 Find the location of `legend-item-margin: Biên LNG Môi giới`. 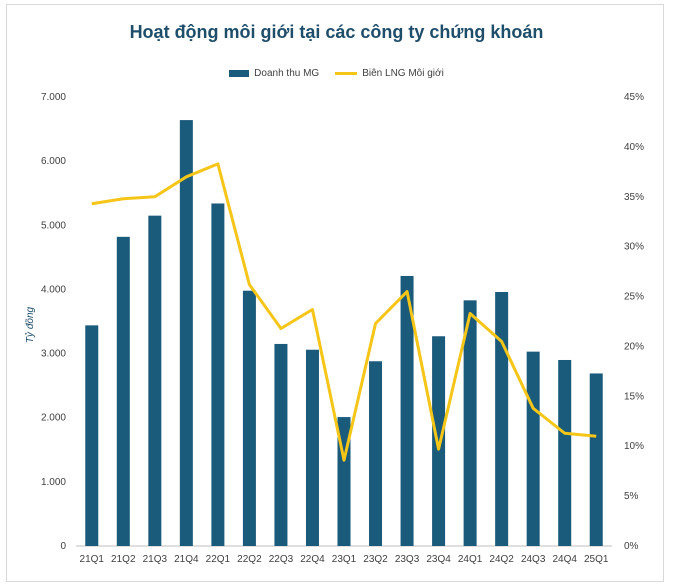

legend-item-margin: Biên LNG Môi giới is located at coordinates (389, 73).